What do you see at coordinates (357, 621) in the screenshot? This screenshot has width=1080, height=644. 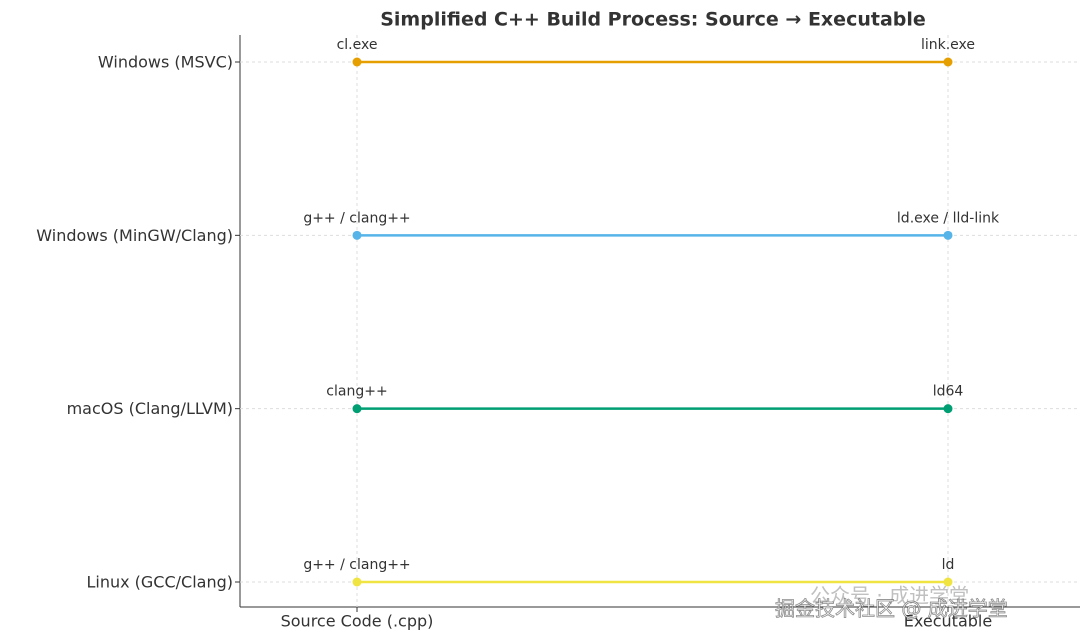 I see `x-tick-label: Source Code (.cpp)` at bounding box center [357, 621].